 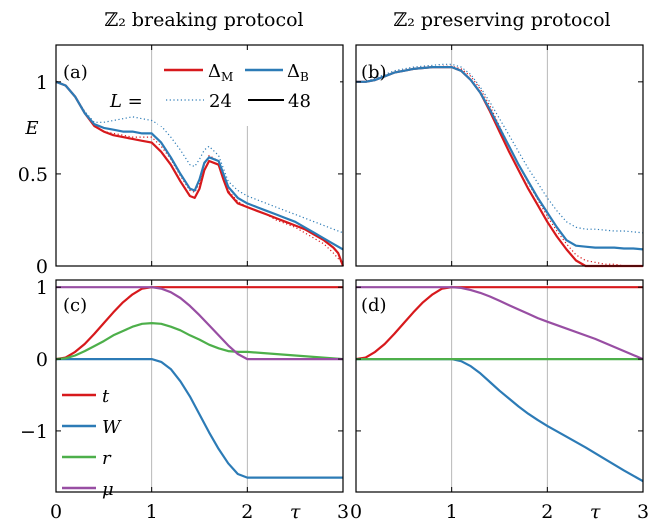 I want to click on series-line-w-panel4, so click(x=500, y=420).